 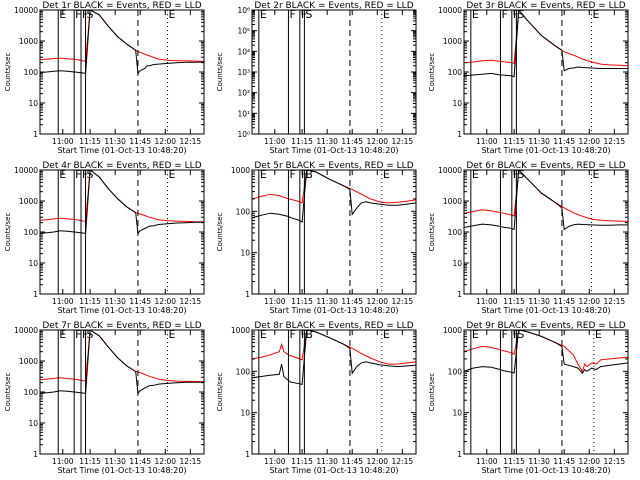 I want to click on panel-title: Det 4r BLACK = Events, RED = LLD, so click(x=121, y=166).